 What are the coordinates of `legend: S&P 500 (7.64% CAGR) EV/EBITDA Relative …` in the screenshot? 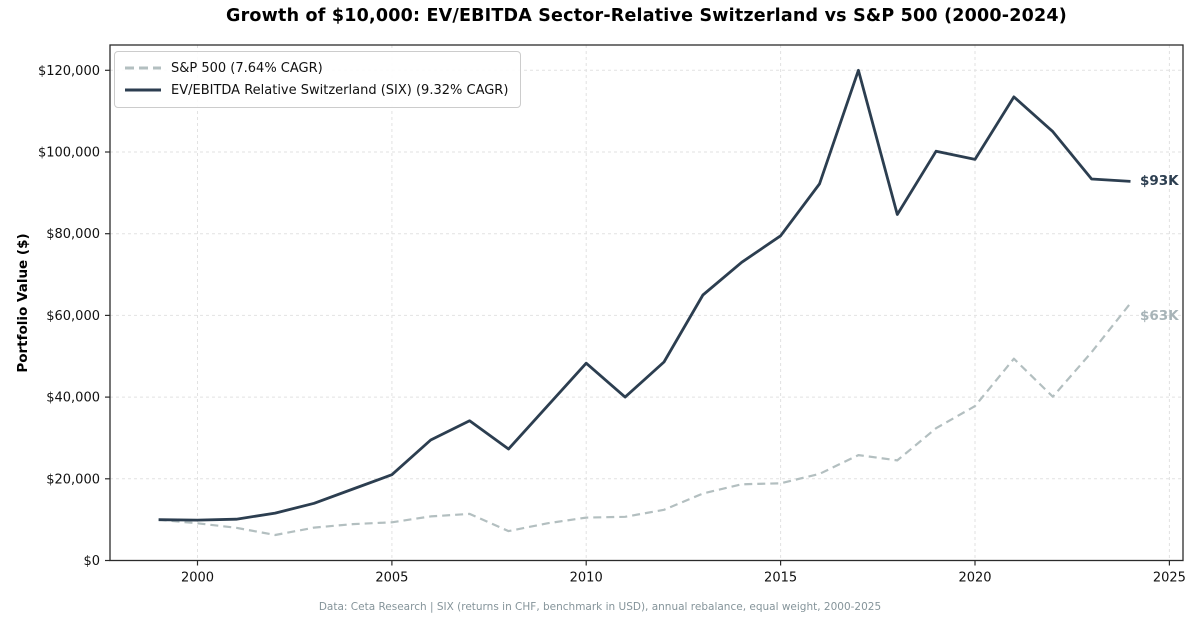 It's located at (318, 79).